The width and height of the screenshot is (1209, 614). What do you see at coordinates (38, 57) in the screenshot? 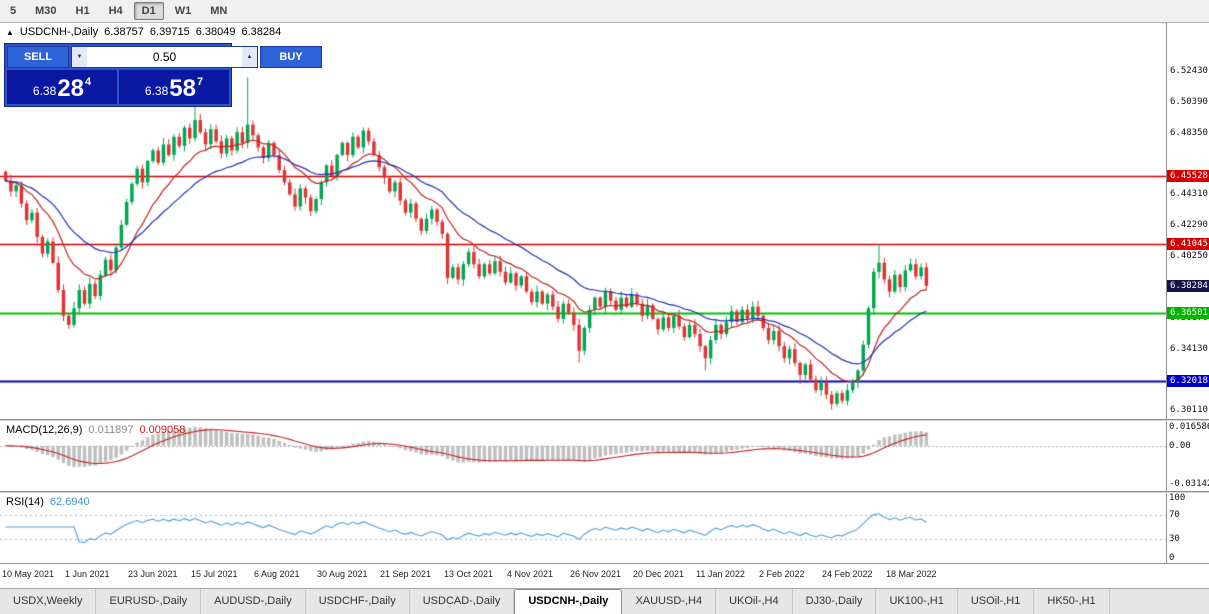
I see `sell-button: SELL` at bounding box center [38, 57].